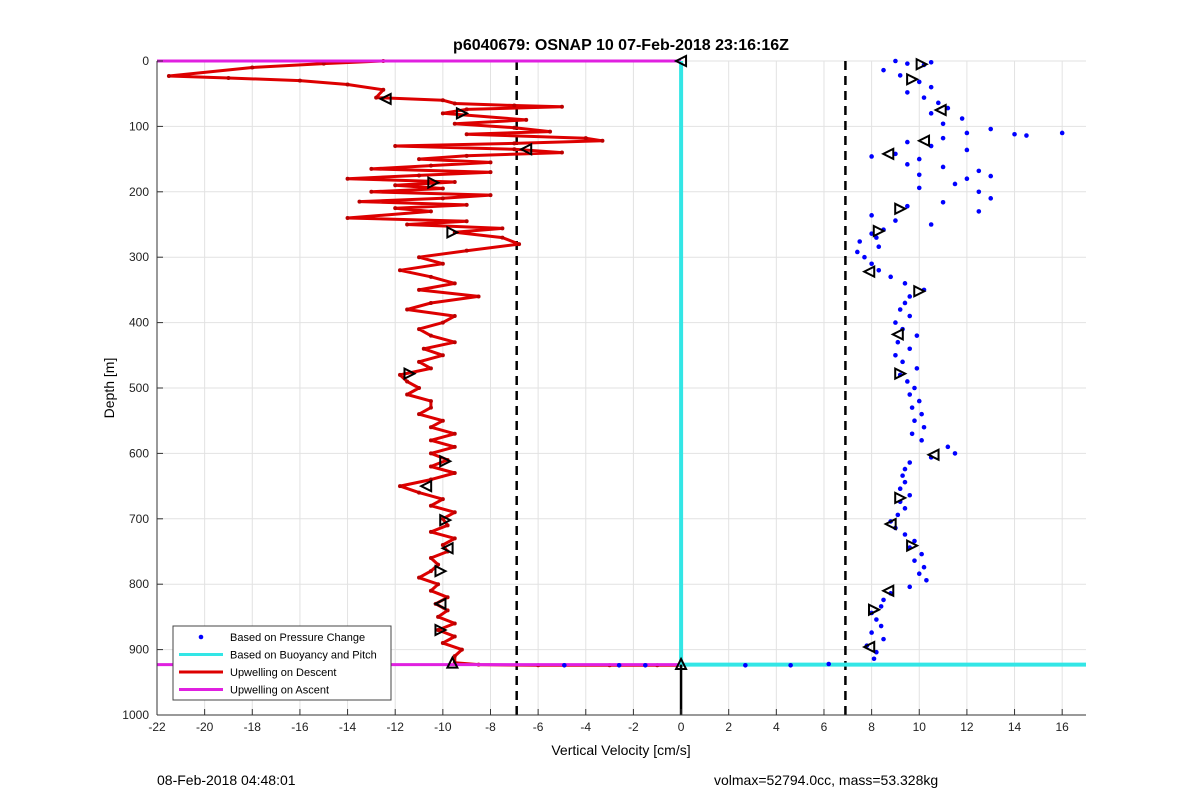 This screenshot has width=1200, height=804. What do you see at coordinates (139, 584) in the screenshot?
I see `y-tick-label: 800` at bounding box center [139, 584].